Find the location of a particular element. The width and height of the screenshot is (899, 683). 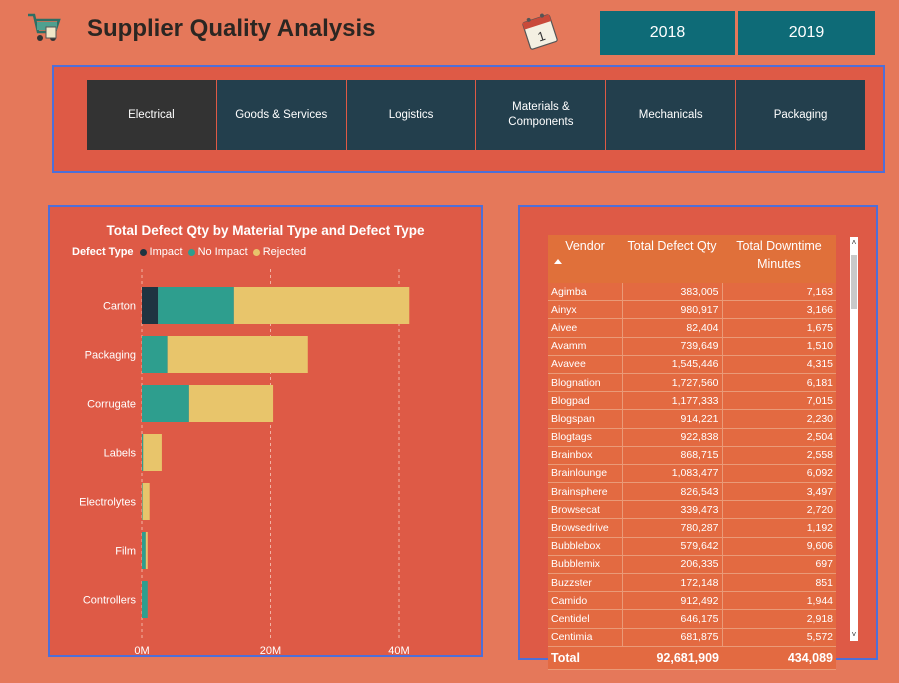

tab-electrical: Electrical is located at coordinates (151, 115).